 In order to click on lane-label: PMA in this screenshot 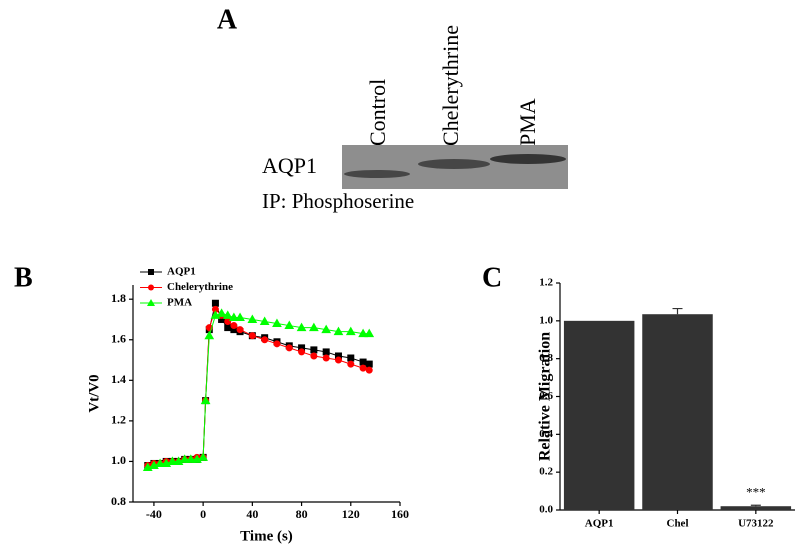, I will do `click(527, 122)`.